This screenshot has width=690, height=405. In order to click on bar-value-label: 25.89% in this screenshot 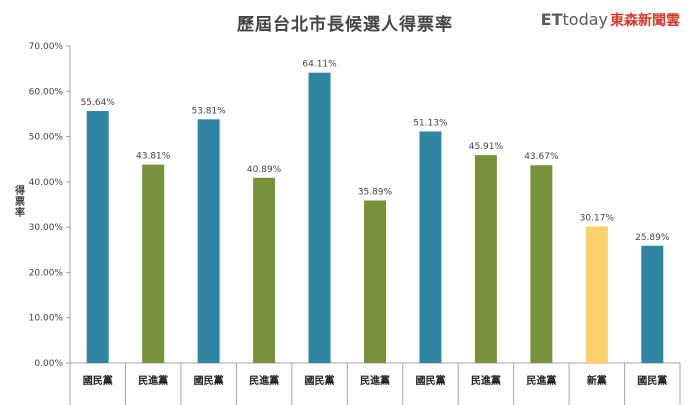, I will do `click(652, 238)`.